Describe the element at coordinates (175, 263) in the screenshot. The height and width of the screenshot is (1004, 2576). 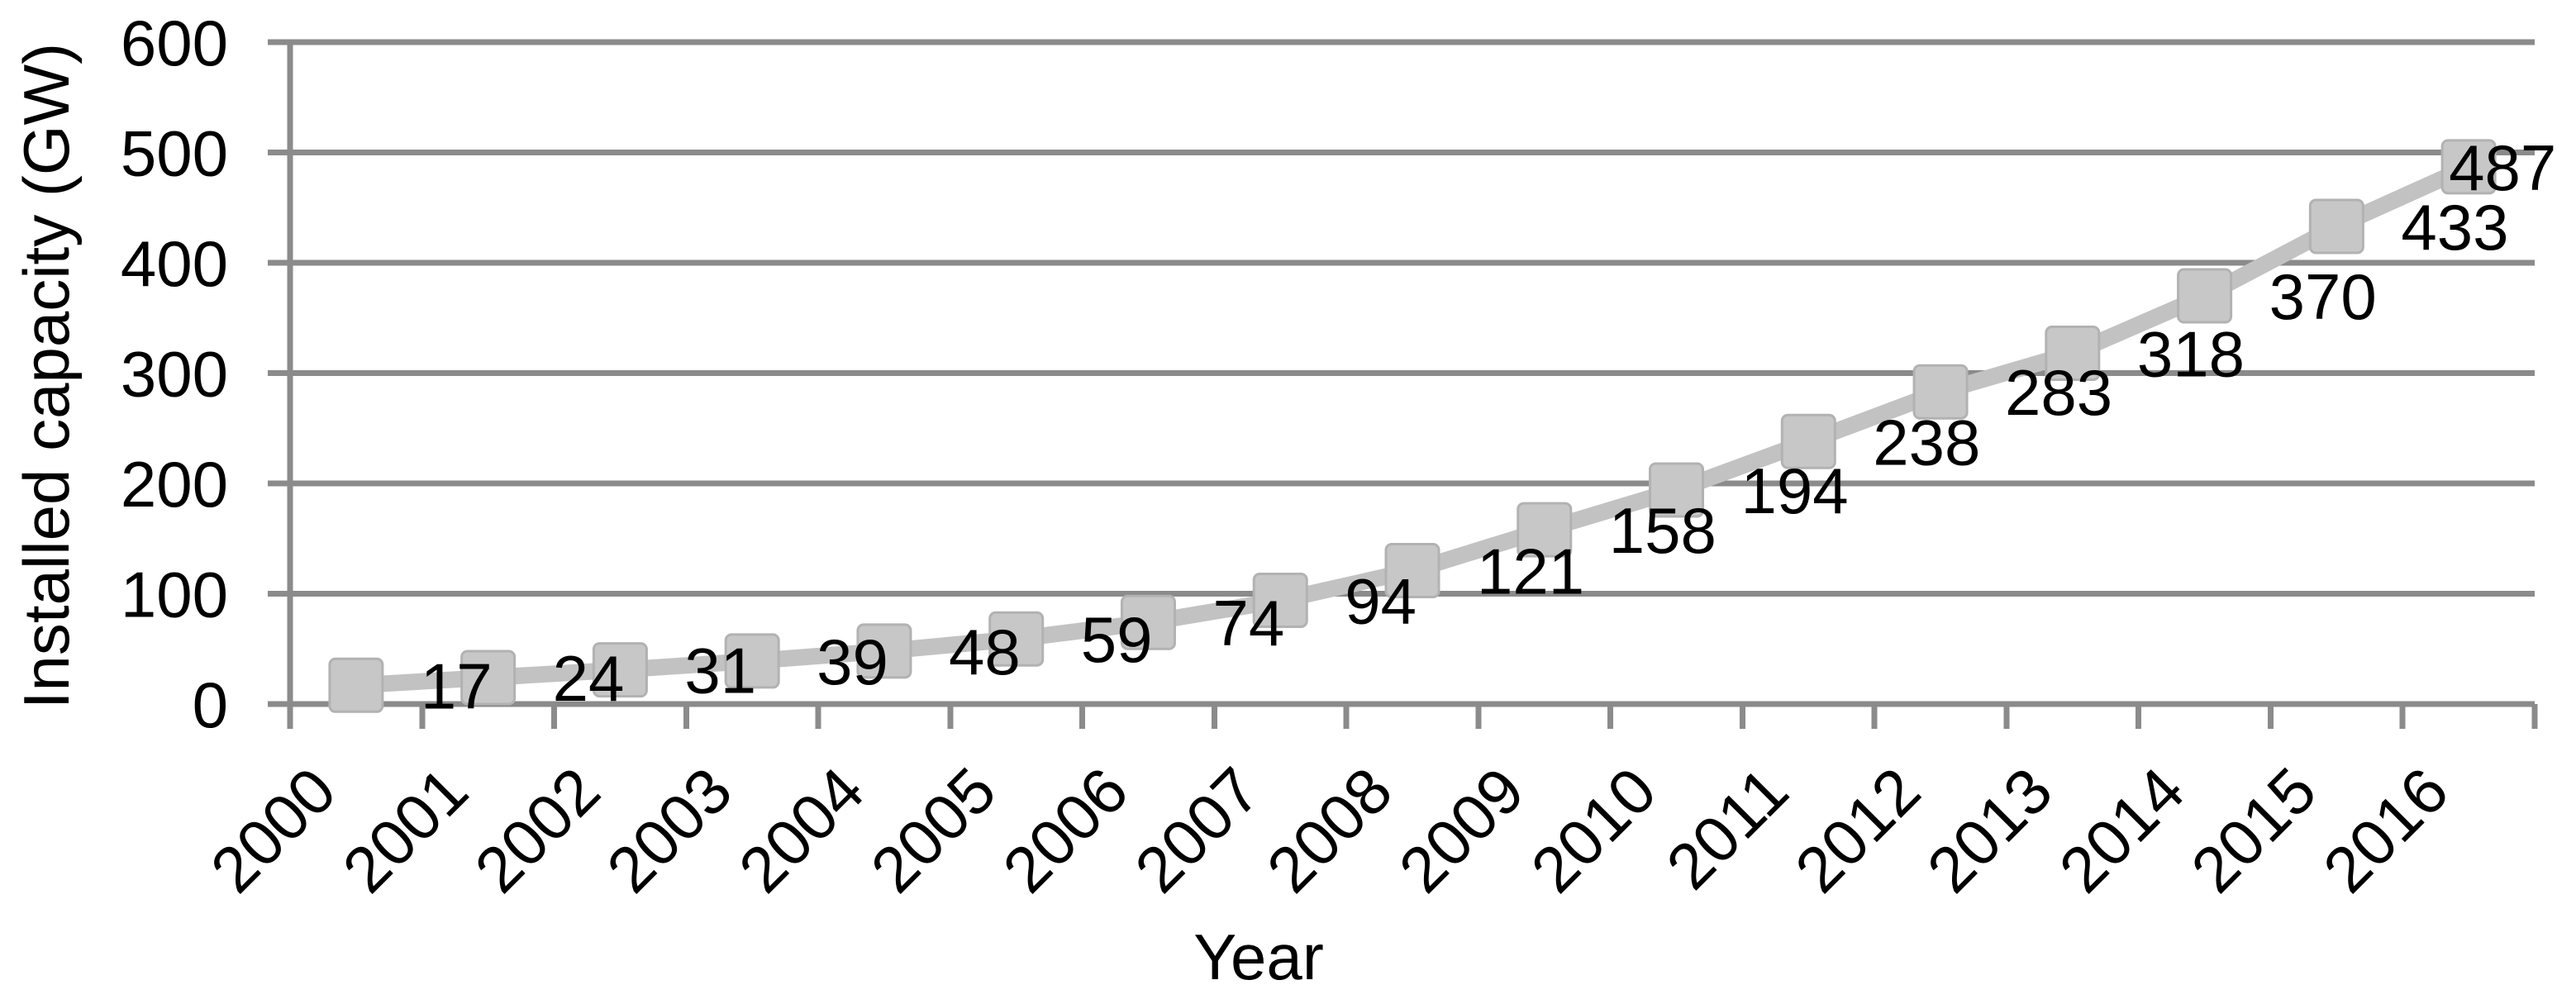
I see `y-tick-label: 400` at that location.